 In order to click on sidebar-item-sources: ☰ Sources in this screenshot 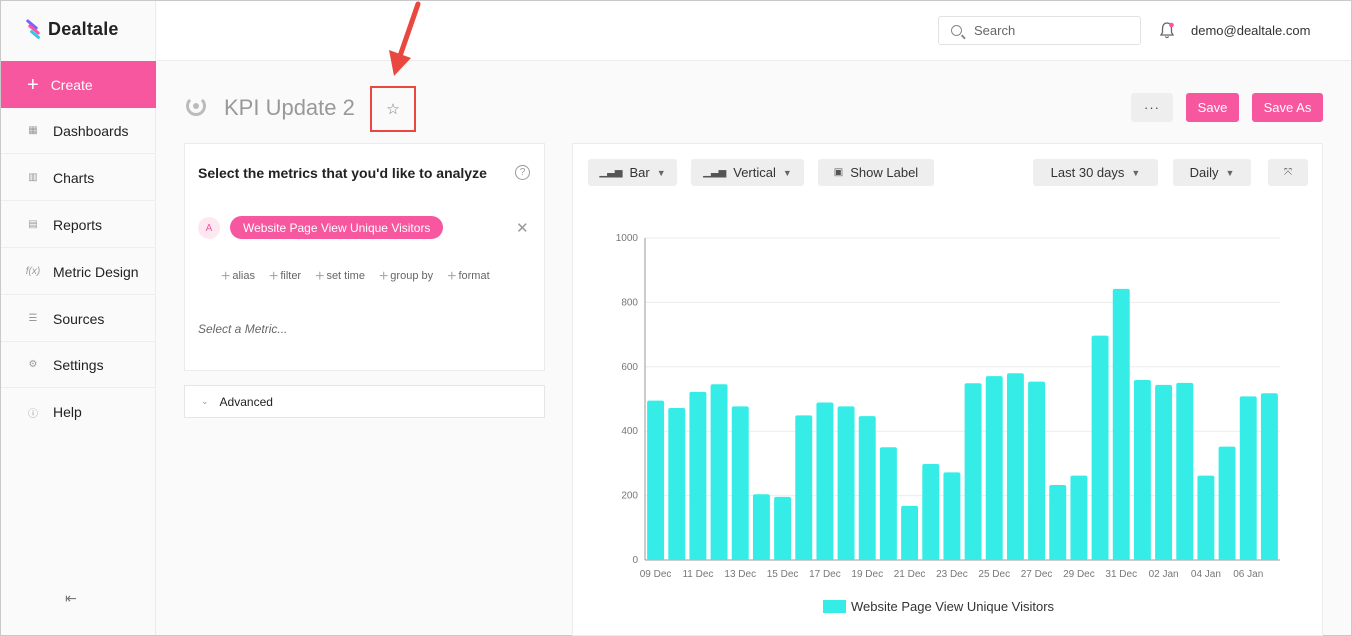, I will do `click(78, 319)`.